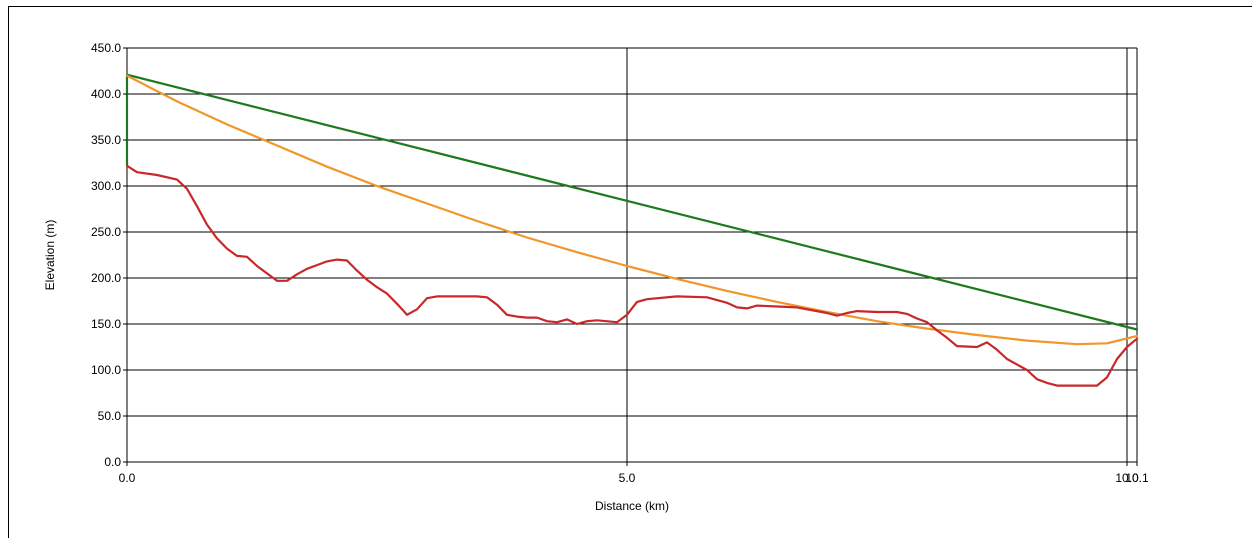 This screenshot has width=1252, height=538. What do you see at coordinates (1127, 478) in the screenshot?
I see `x-tick-label-2: 10.0` at bounding box center [1127, 478].